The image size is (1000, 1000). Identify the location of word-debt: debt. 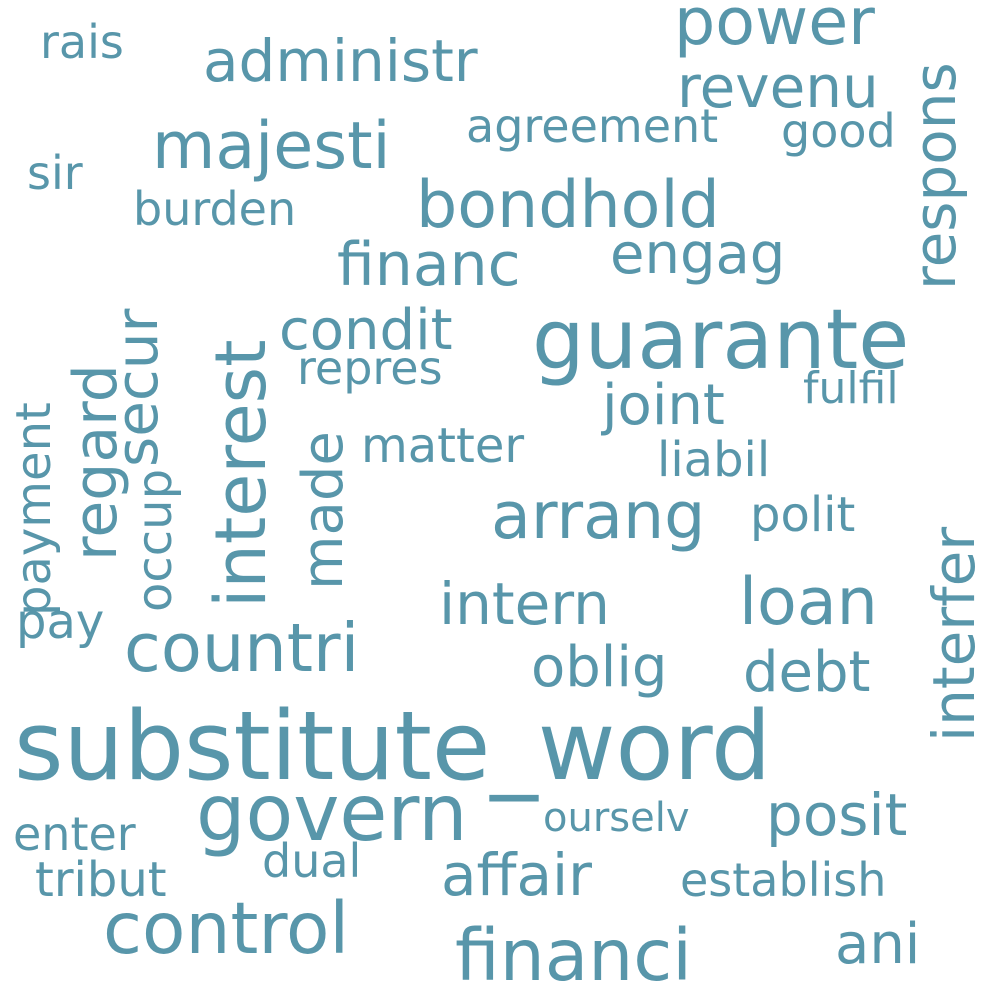
(807, 672).